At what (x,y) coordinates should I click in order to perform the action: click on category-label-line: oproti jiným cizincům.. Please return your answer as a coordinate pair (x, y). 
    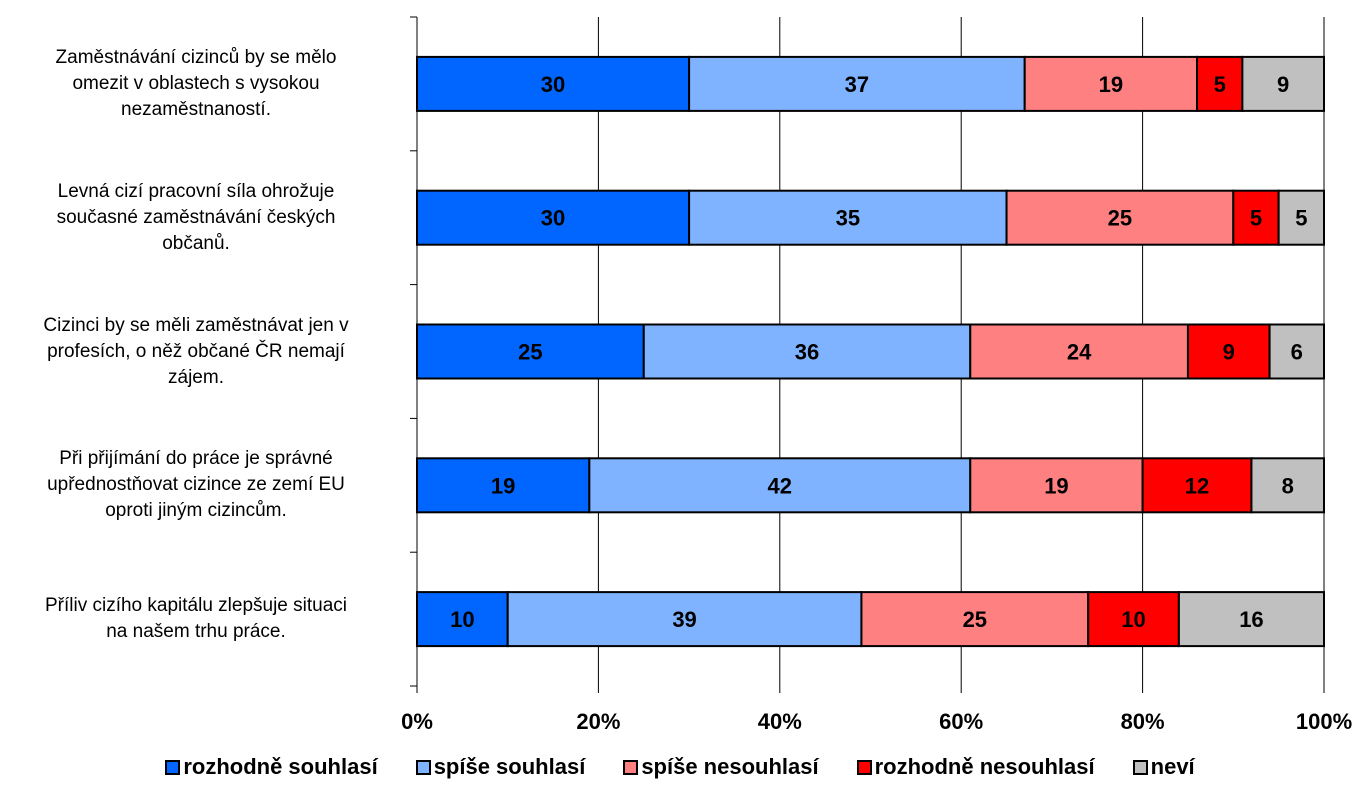
    Looking at the image, I should click on (196, 511).